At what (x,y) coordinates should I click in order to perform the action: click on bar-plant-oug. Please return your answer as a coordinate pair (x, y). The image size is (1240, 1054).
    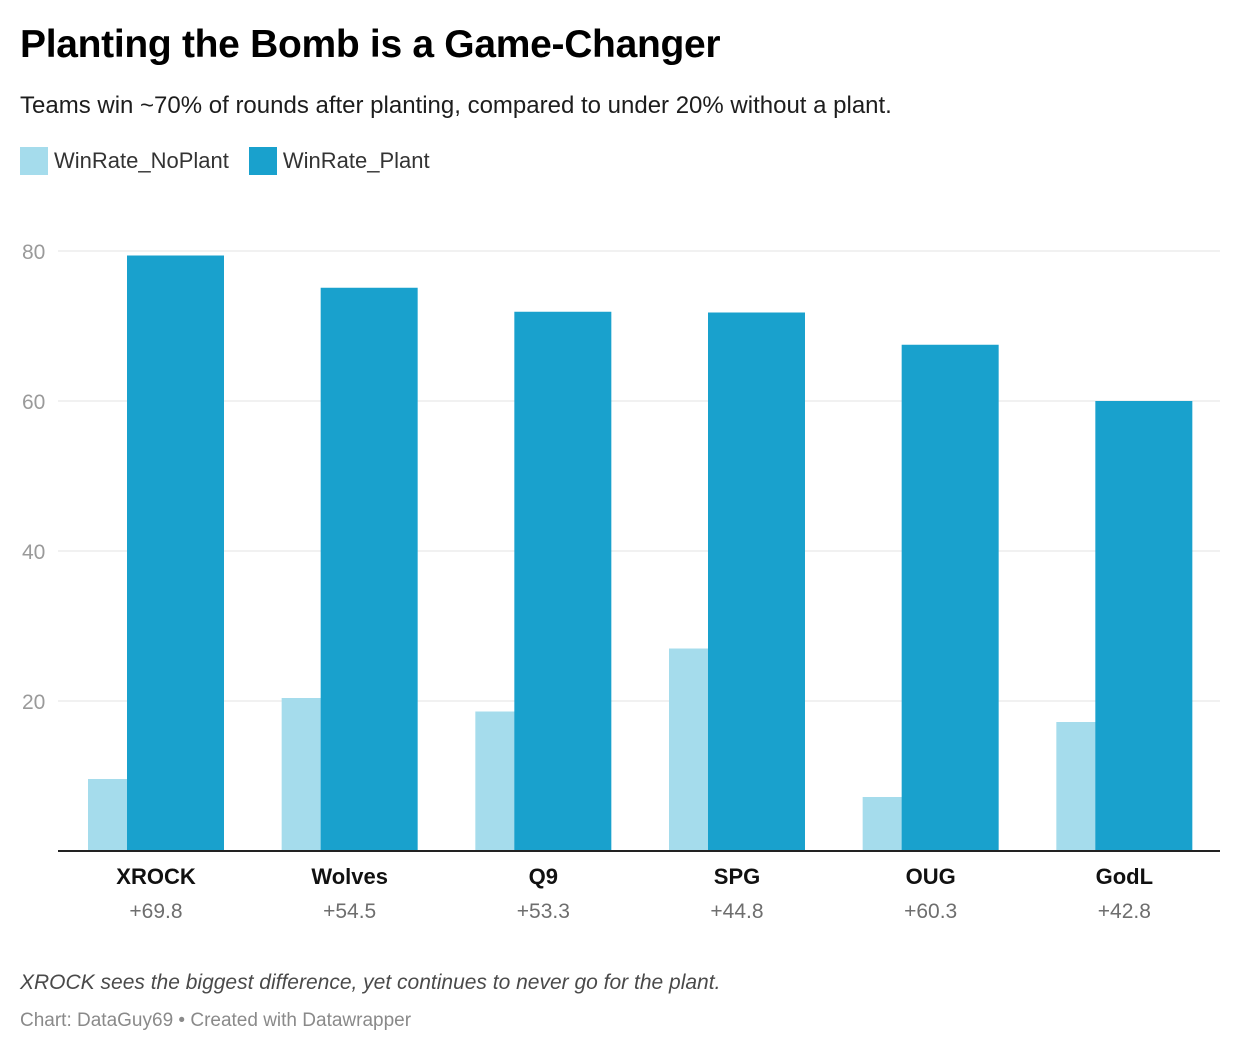
    Looking at the image, I should click on (950, 597).